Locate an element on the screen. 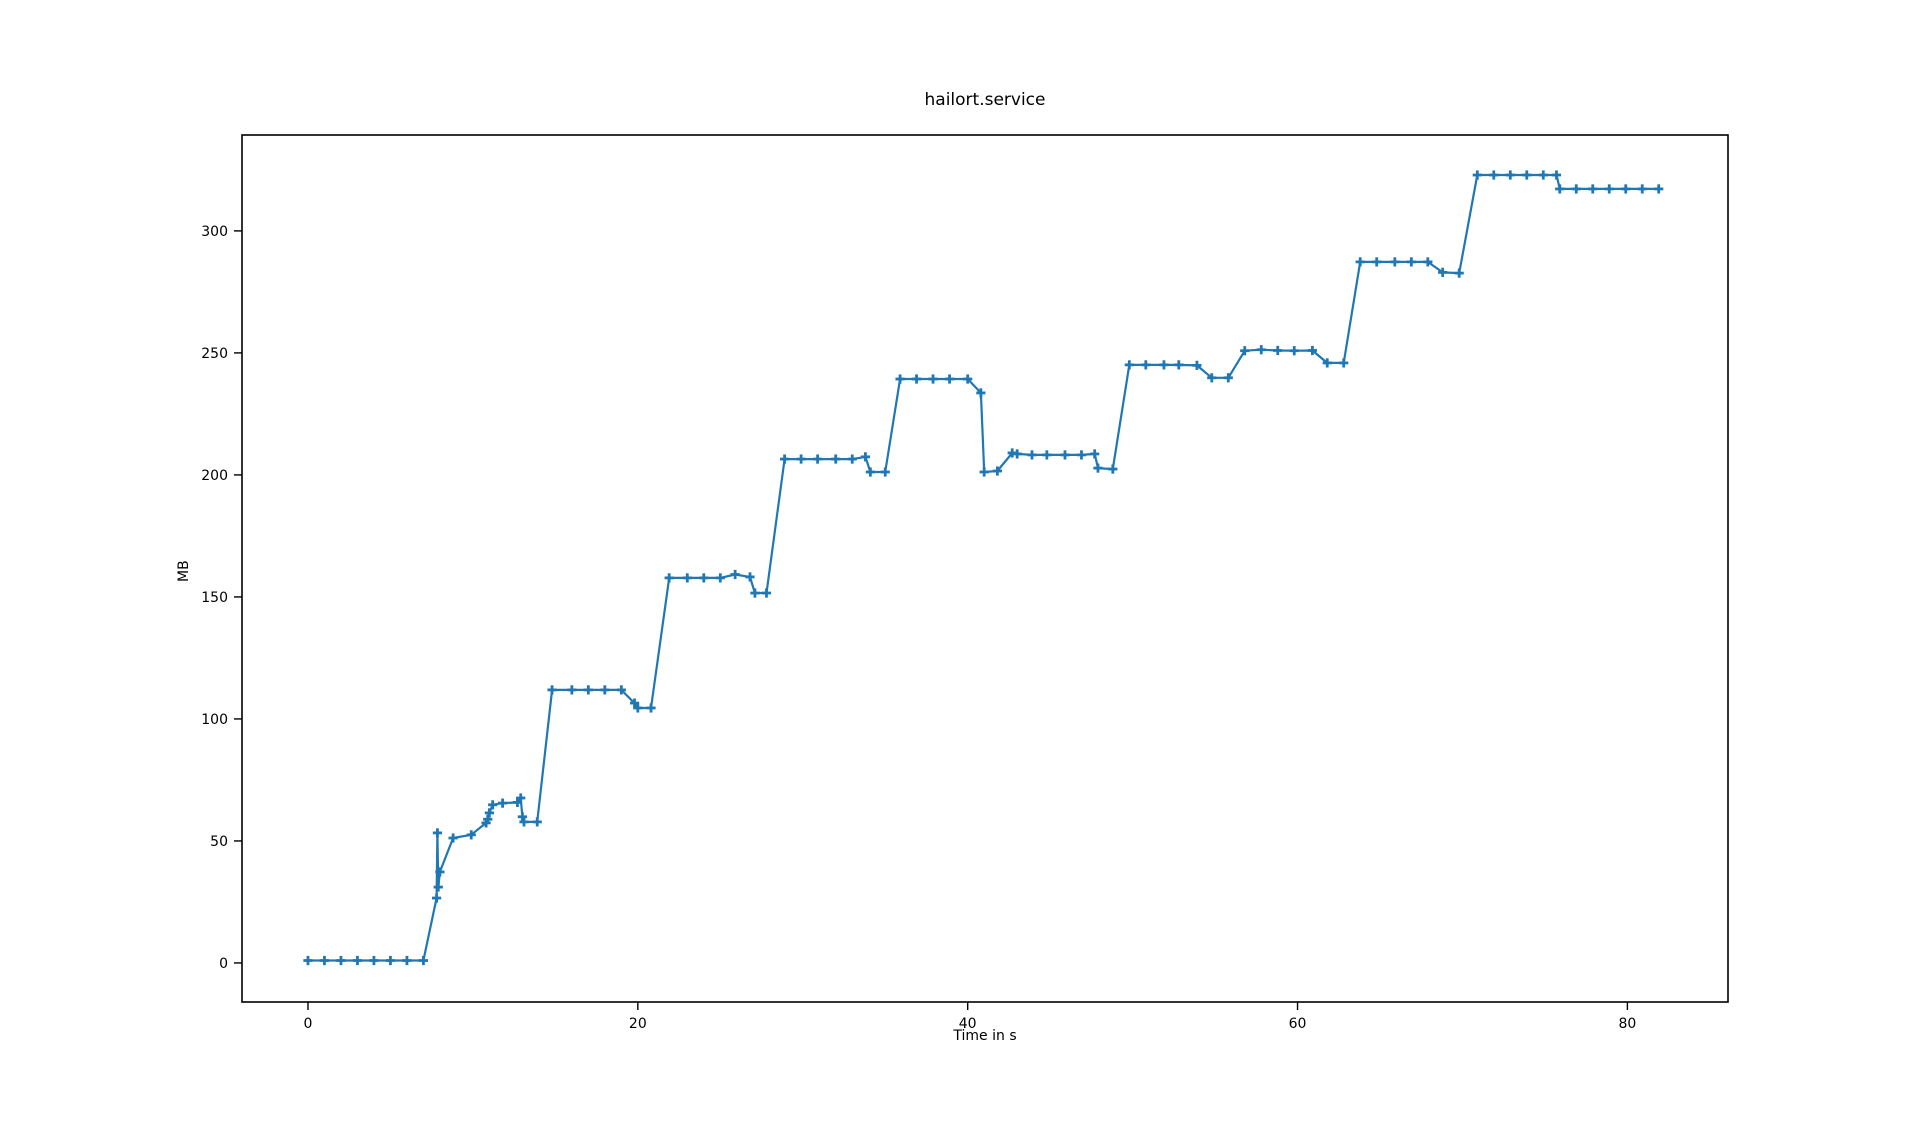  x-axis-label: Time in s is located at coordinates (985, 1036).